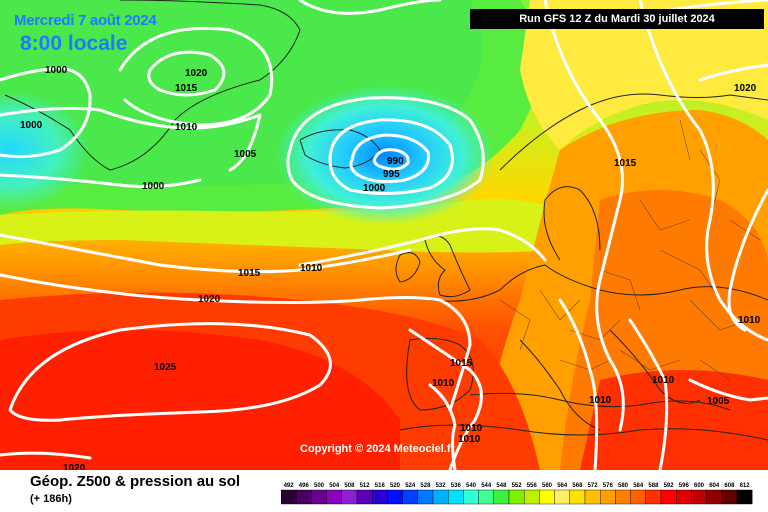 The image size is (768, 512). Describe the element at coordinates (209, 299) in the screenshot. I see `iso-label-1020-b: 1020` at that location.